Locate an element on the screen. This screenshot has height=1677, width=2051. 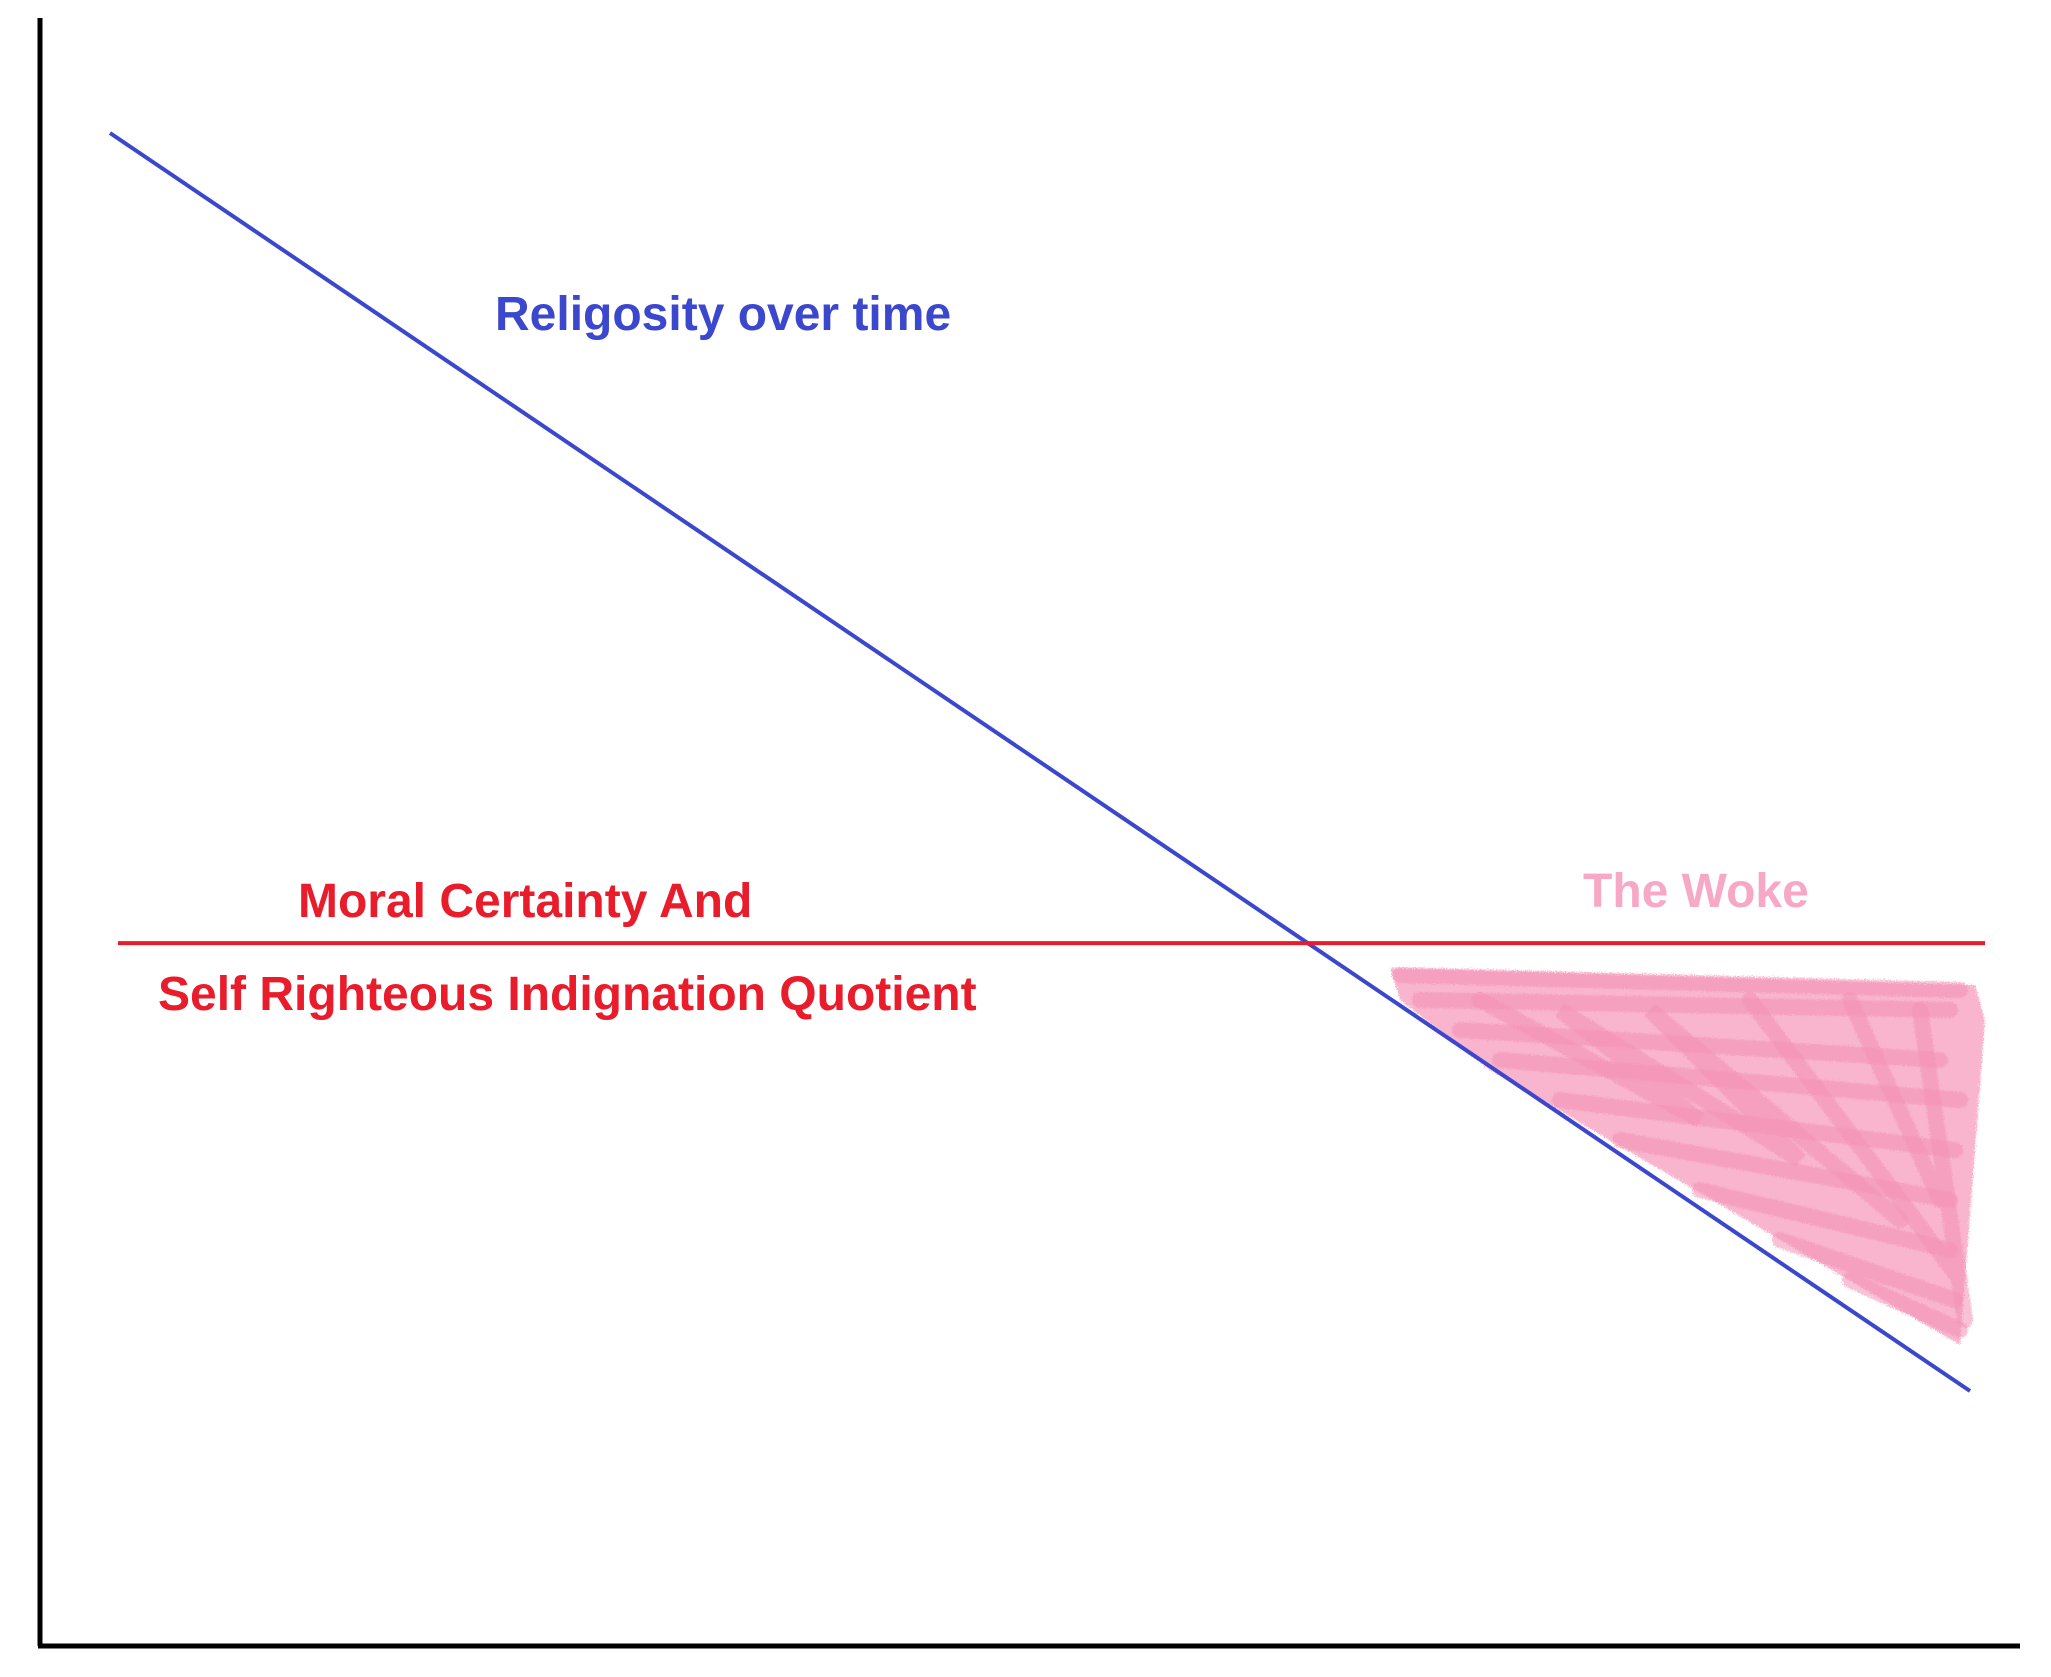
religosity-label: Religosity over time is located at coordinates (723, 314).